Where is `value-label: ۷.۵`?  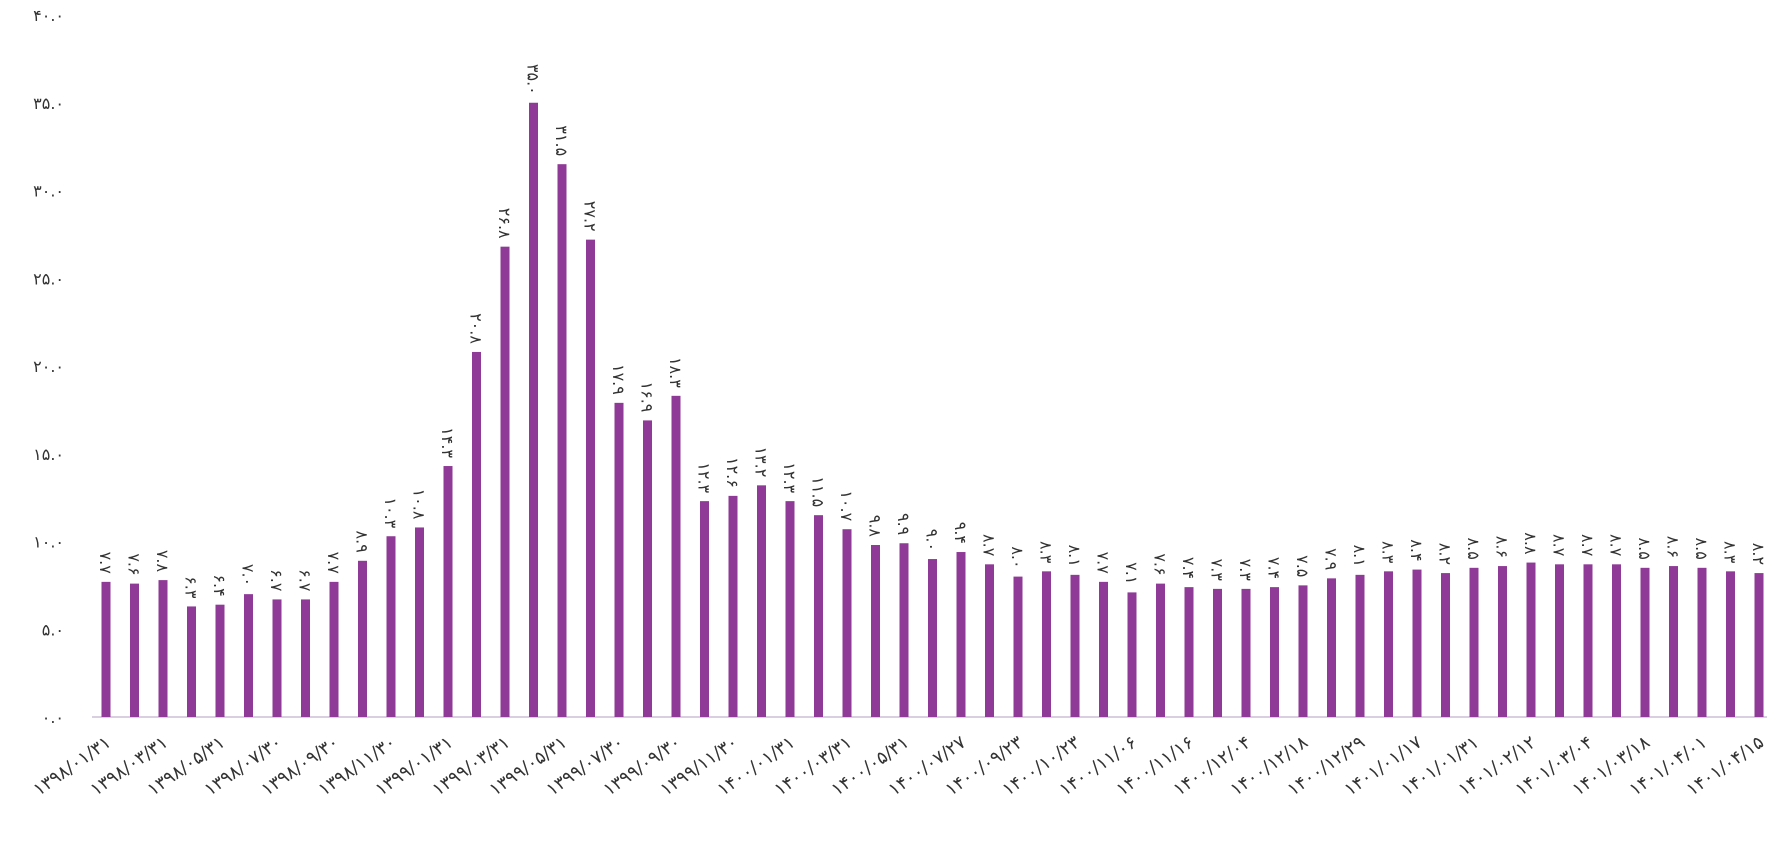
value-label: ۷.۵ is located at coordinates (1302, 566).